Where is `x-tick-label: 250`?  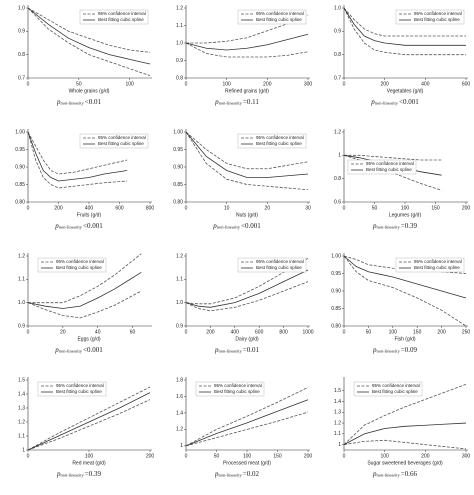 x-tick-label: 250 is located at coordinates (466, 332).